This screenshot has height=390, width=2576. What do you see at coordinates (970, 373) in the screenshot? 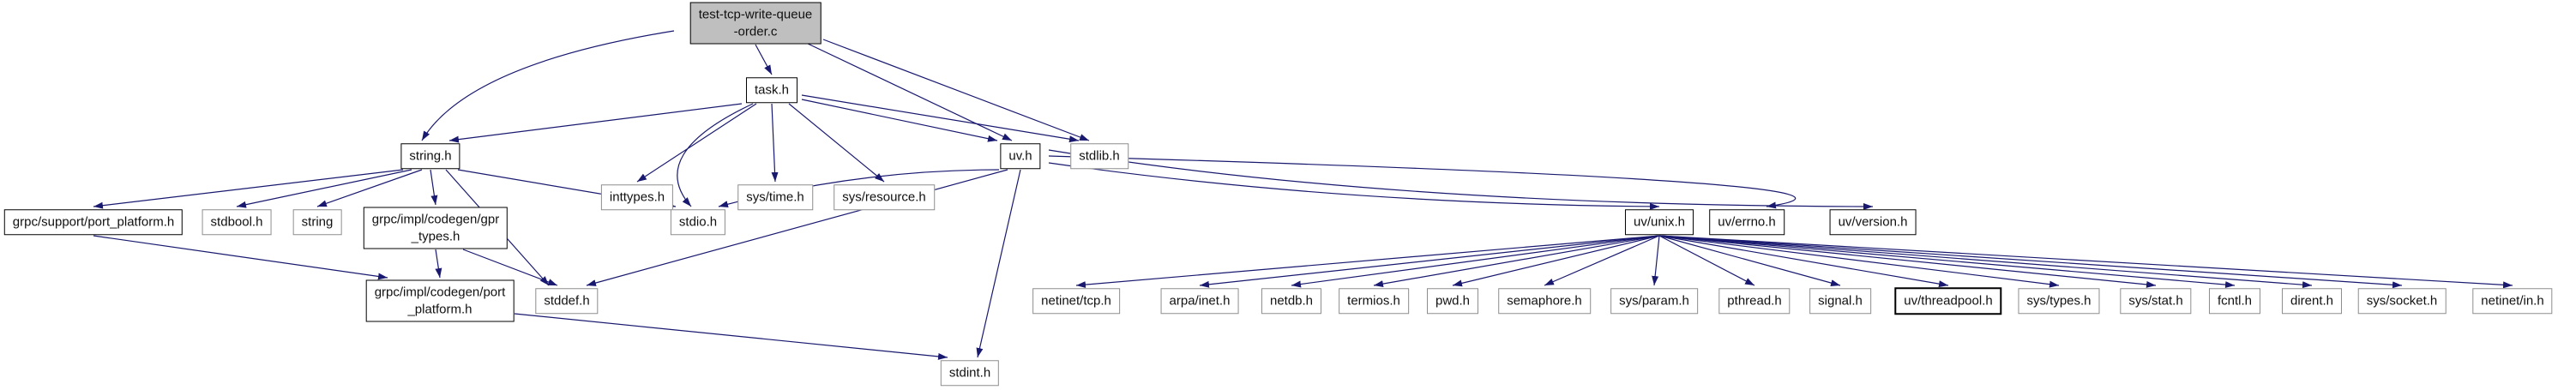
I see `graph-node-stdint: stdint.h` at bounding box center [970, 373].